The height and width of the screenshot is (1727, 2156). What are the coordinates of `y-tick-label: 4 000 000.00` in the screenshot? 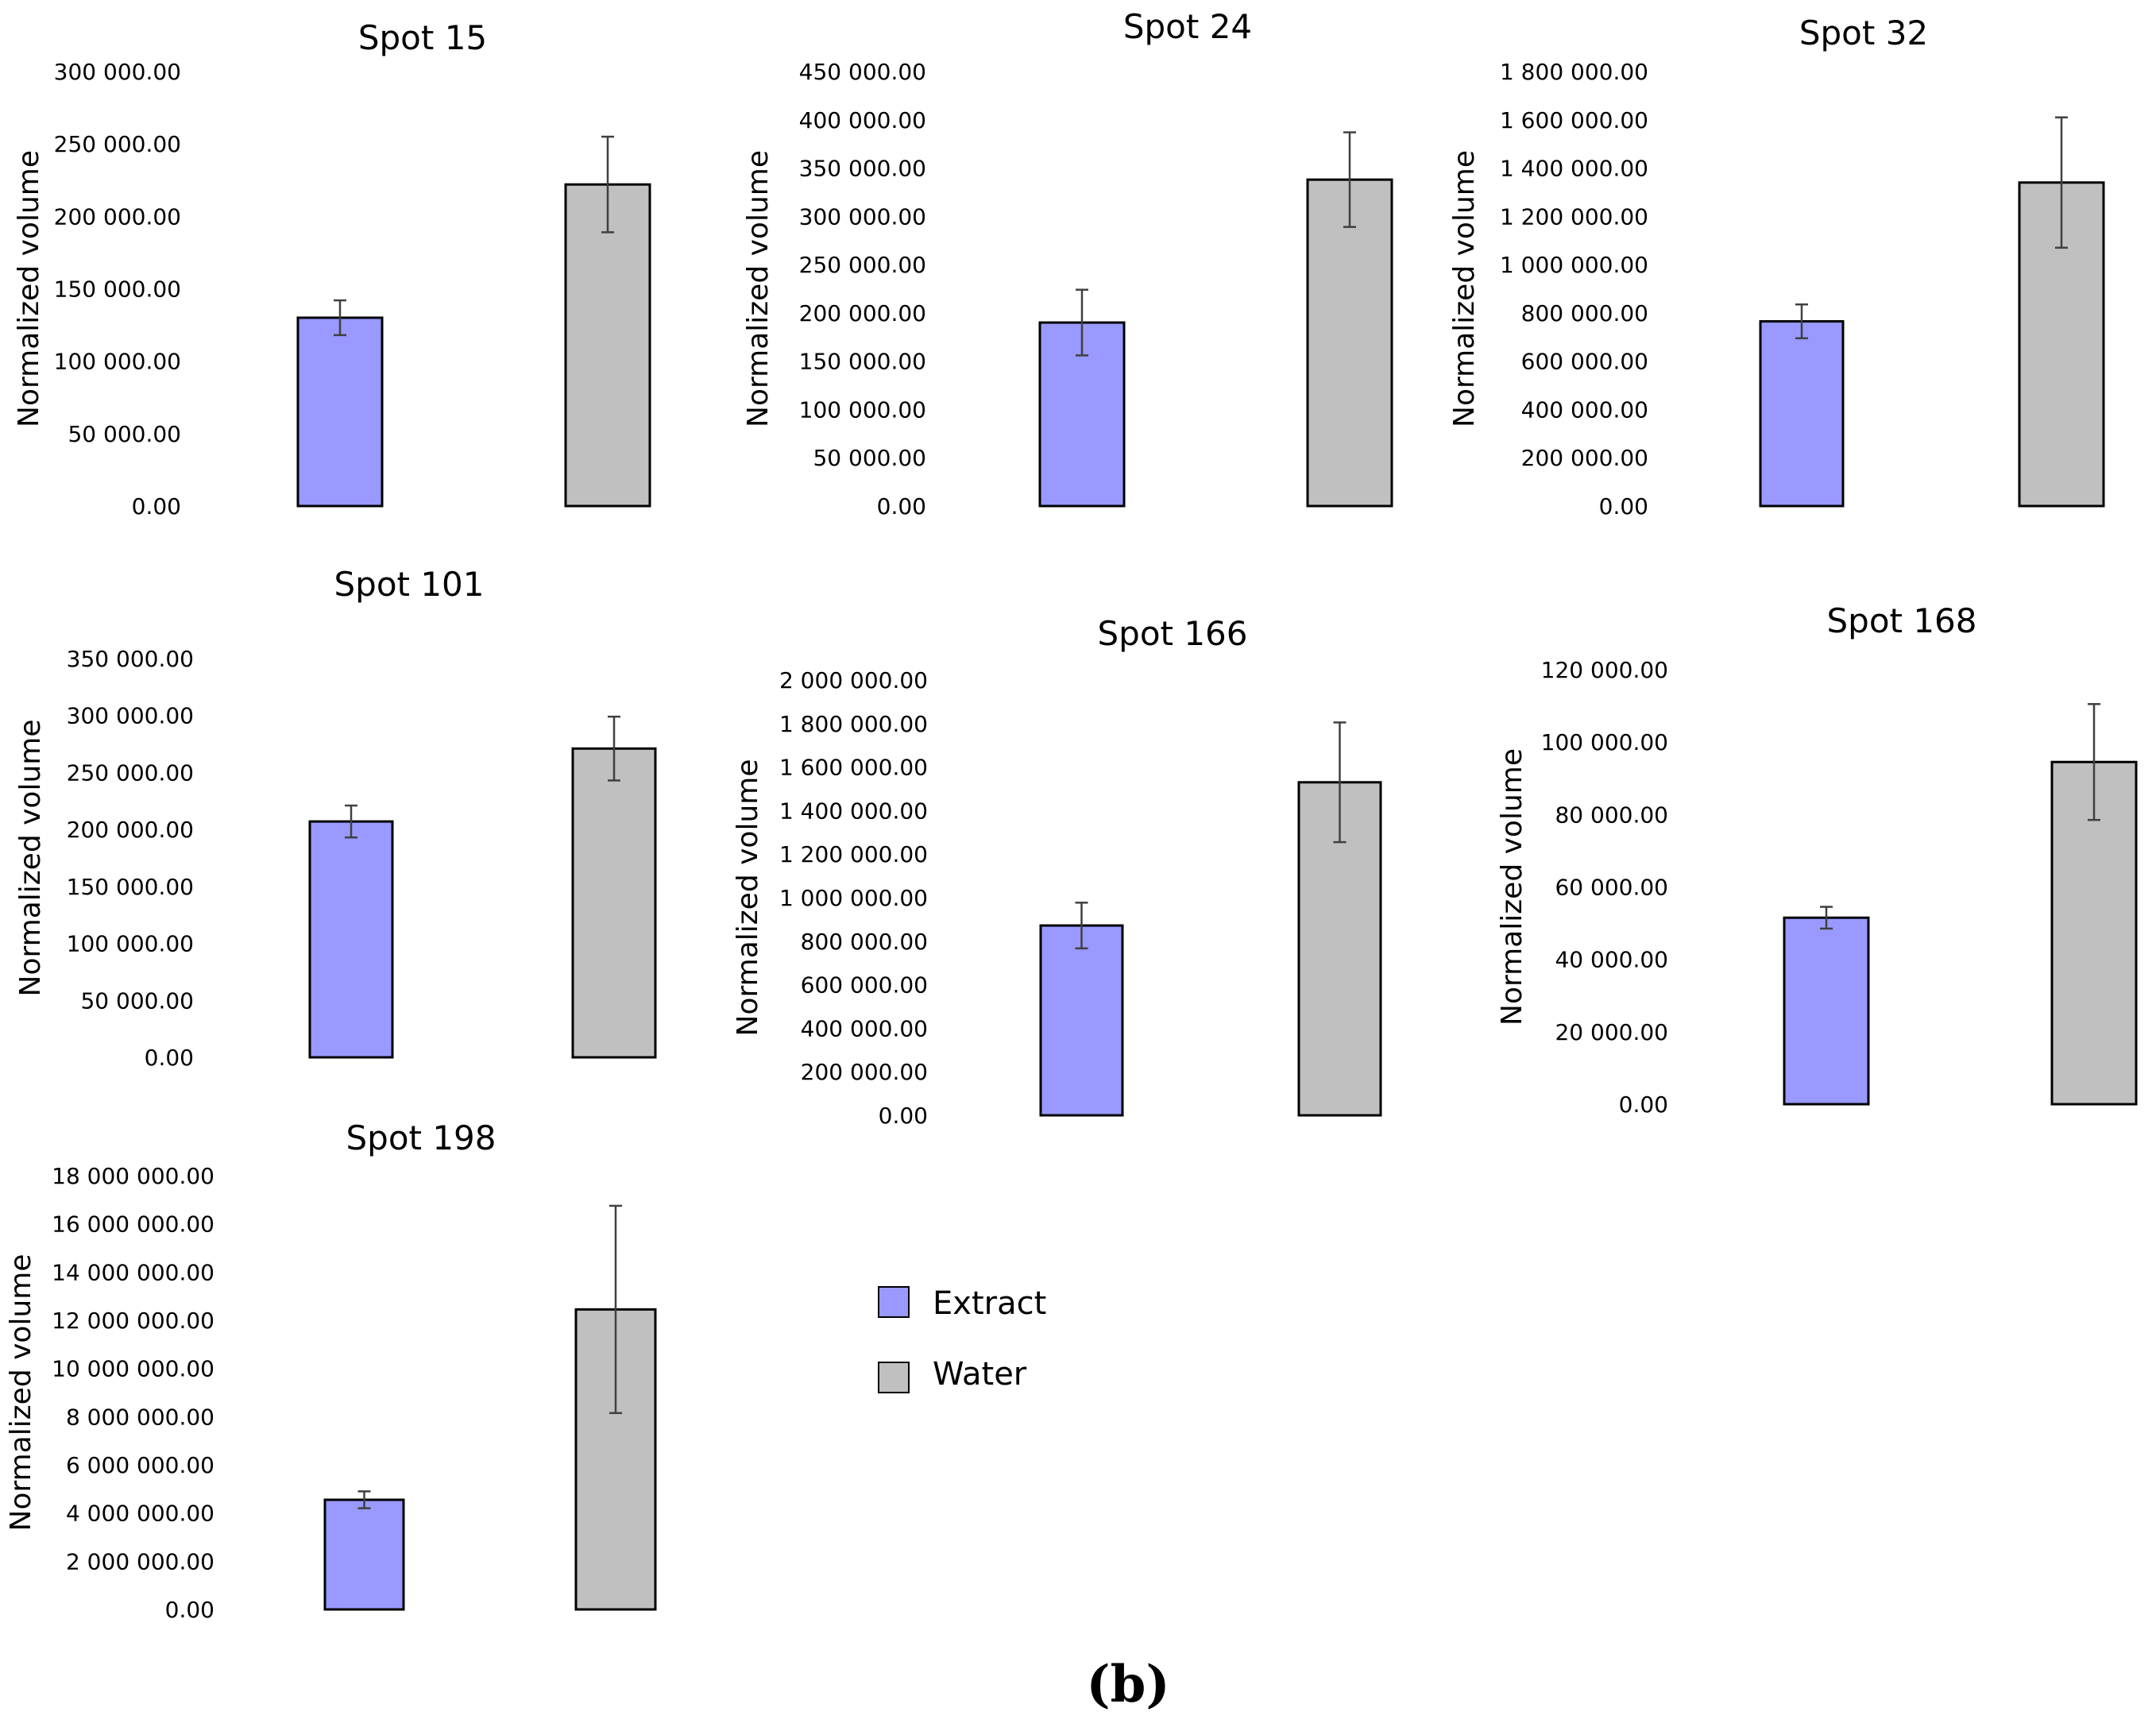 It's located at (140, 1514).